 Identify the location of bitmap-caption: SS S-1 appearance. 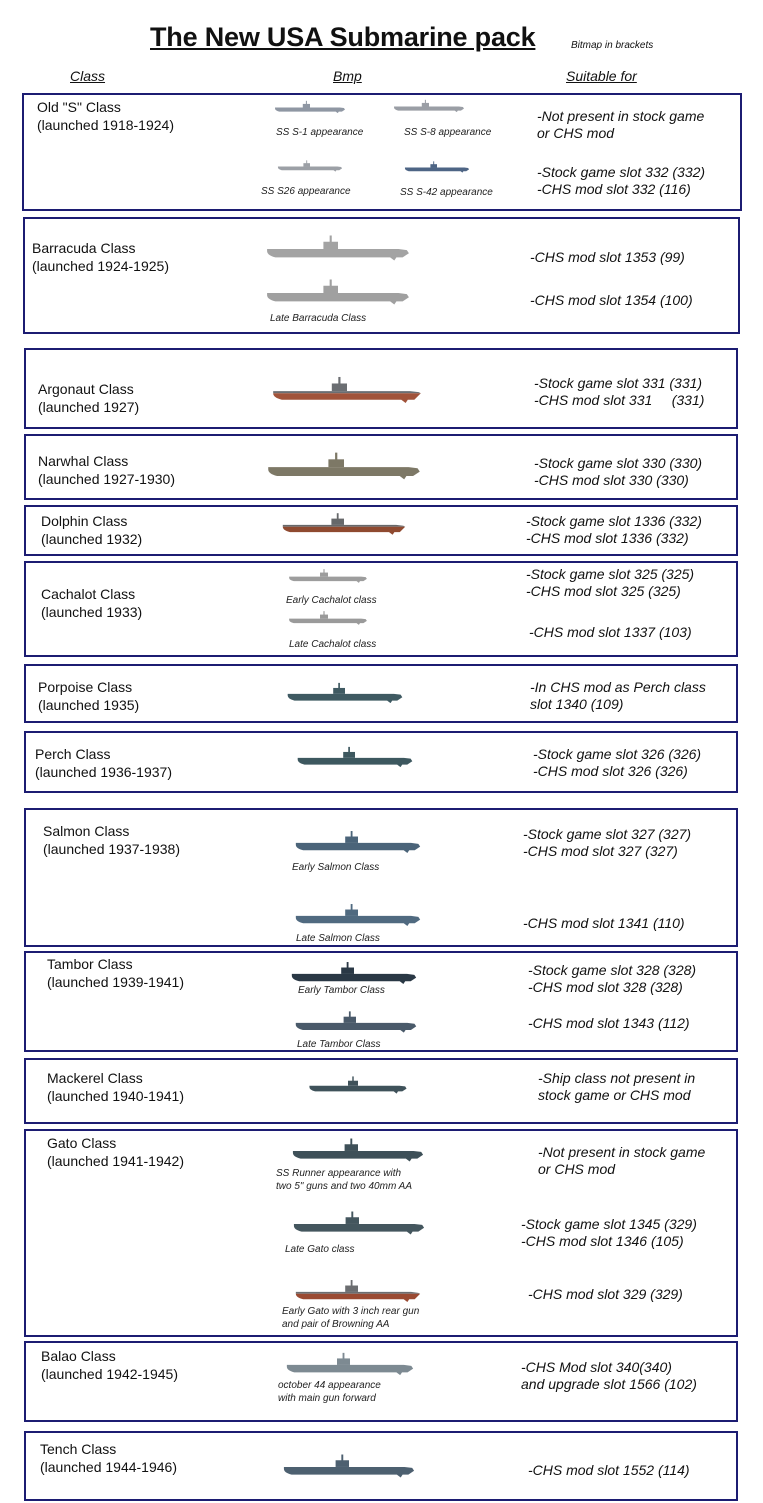
(320, 132).